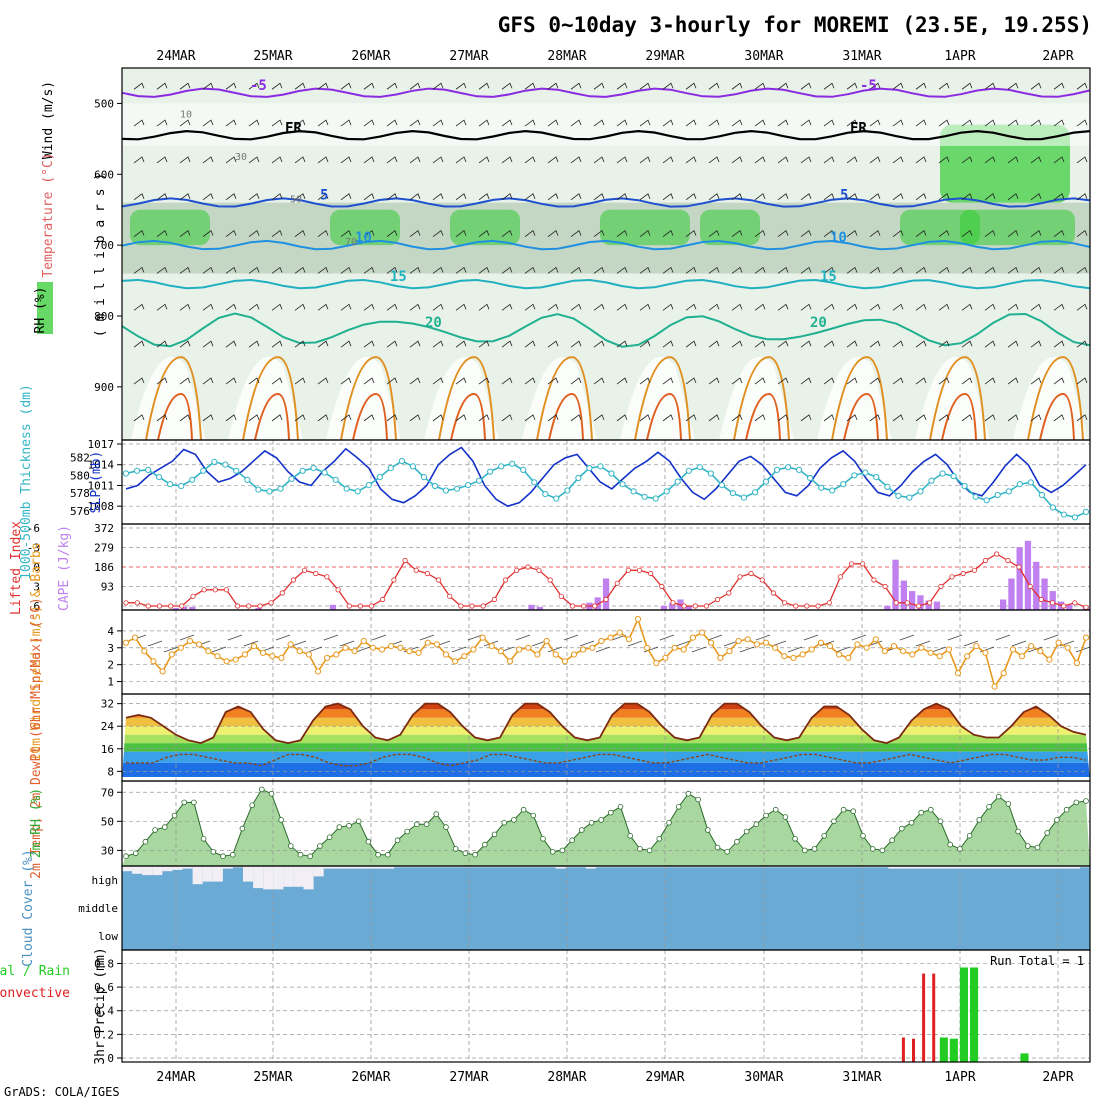  What do you see at coordinates (80, 457) in the screenshot?
I see `y-tick-label-right: 582` at bounding box center [80, 457].